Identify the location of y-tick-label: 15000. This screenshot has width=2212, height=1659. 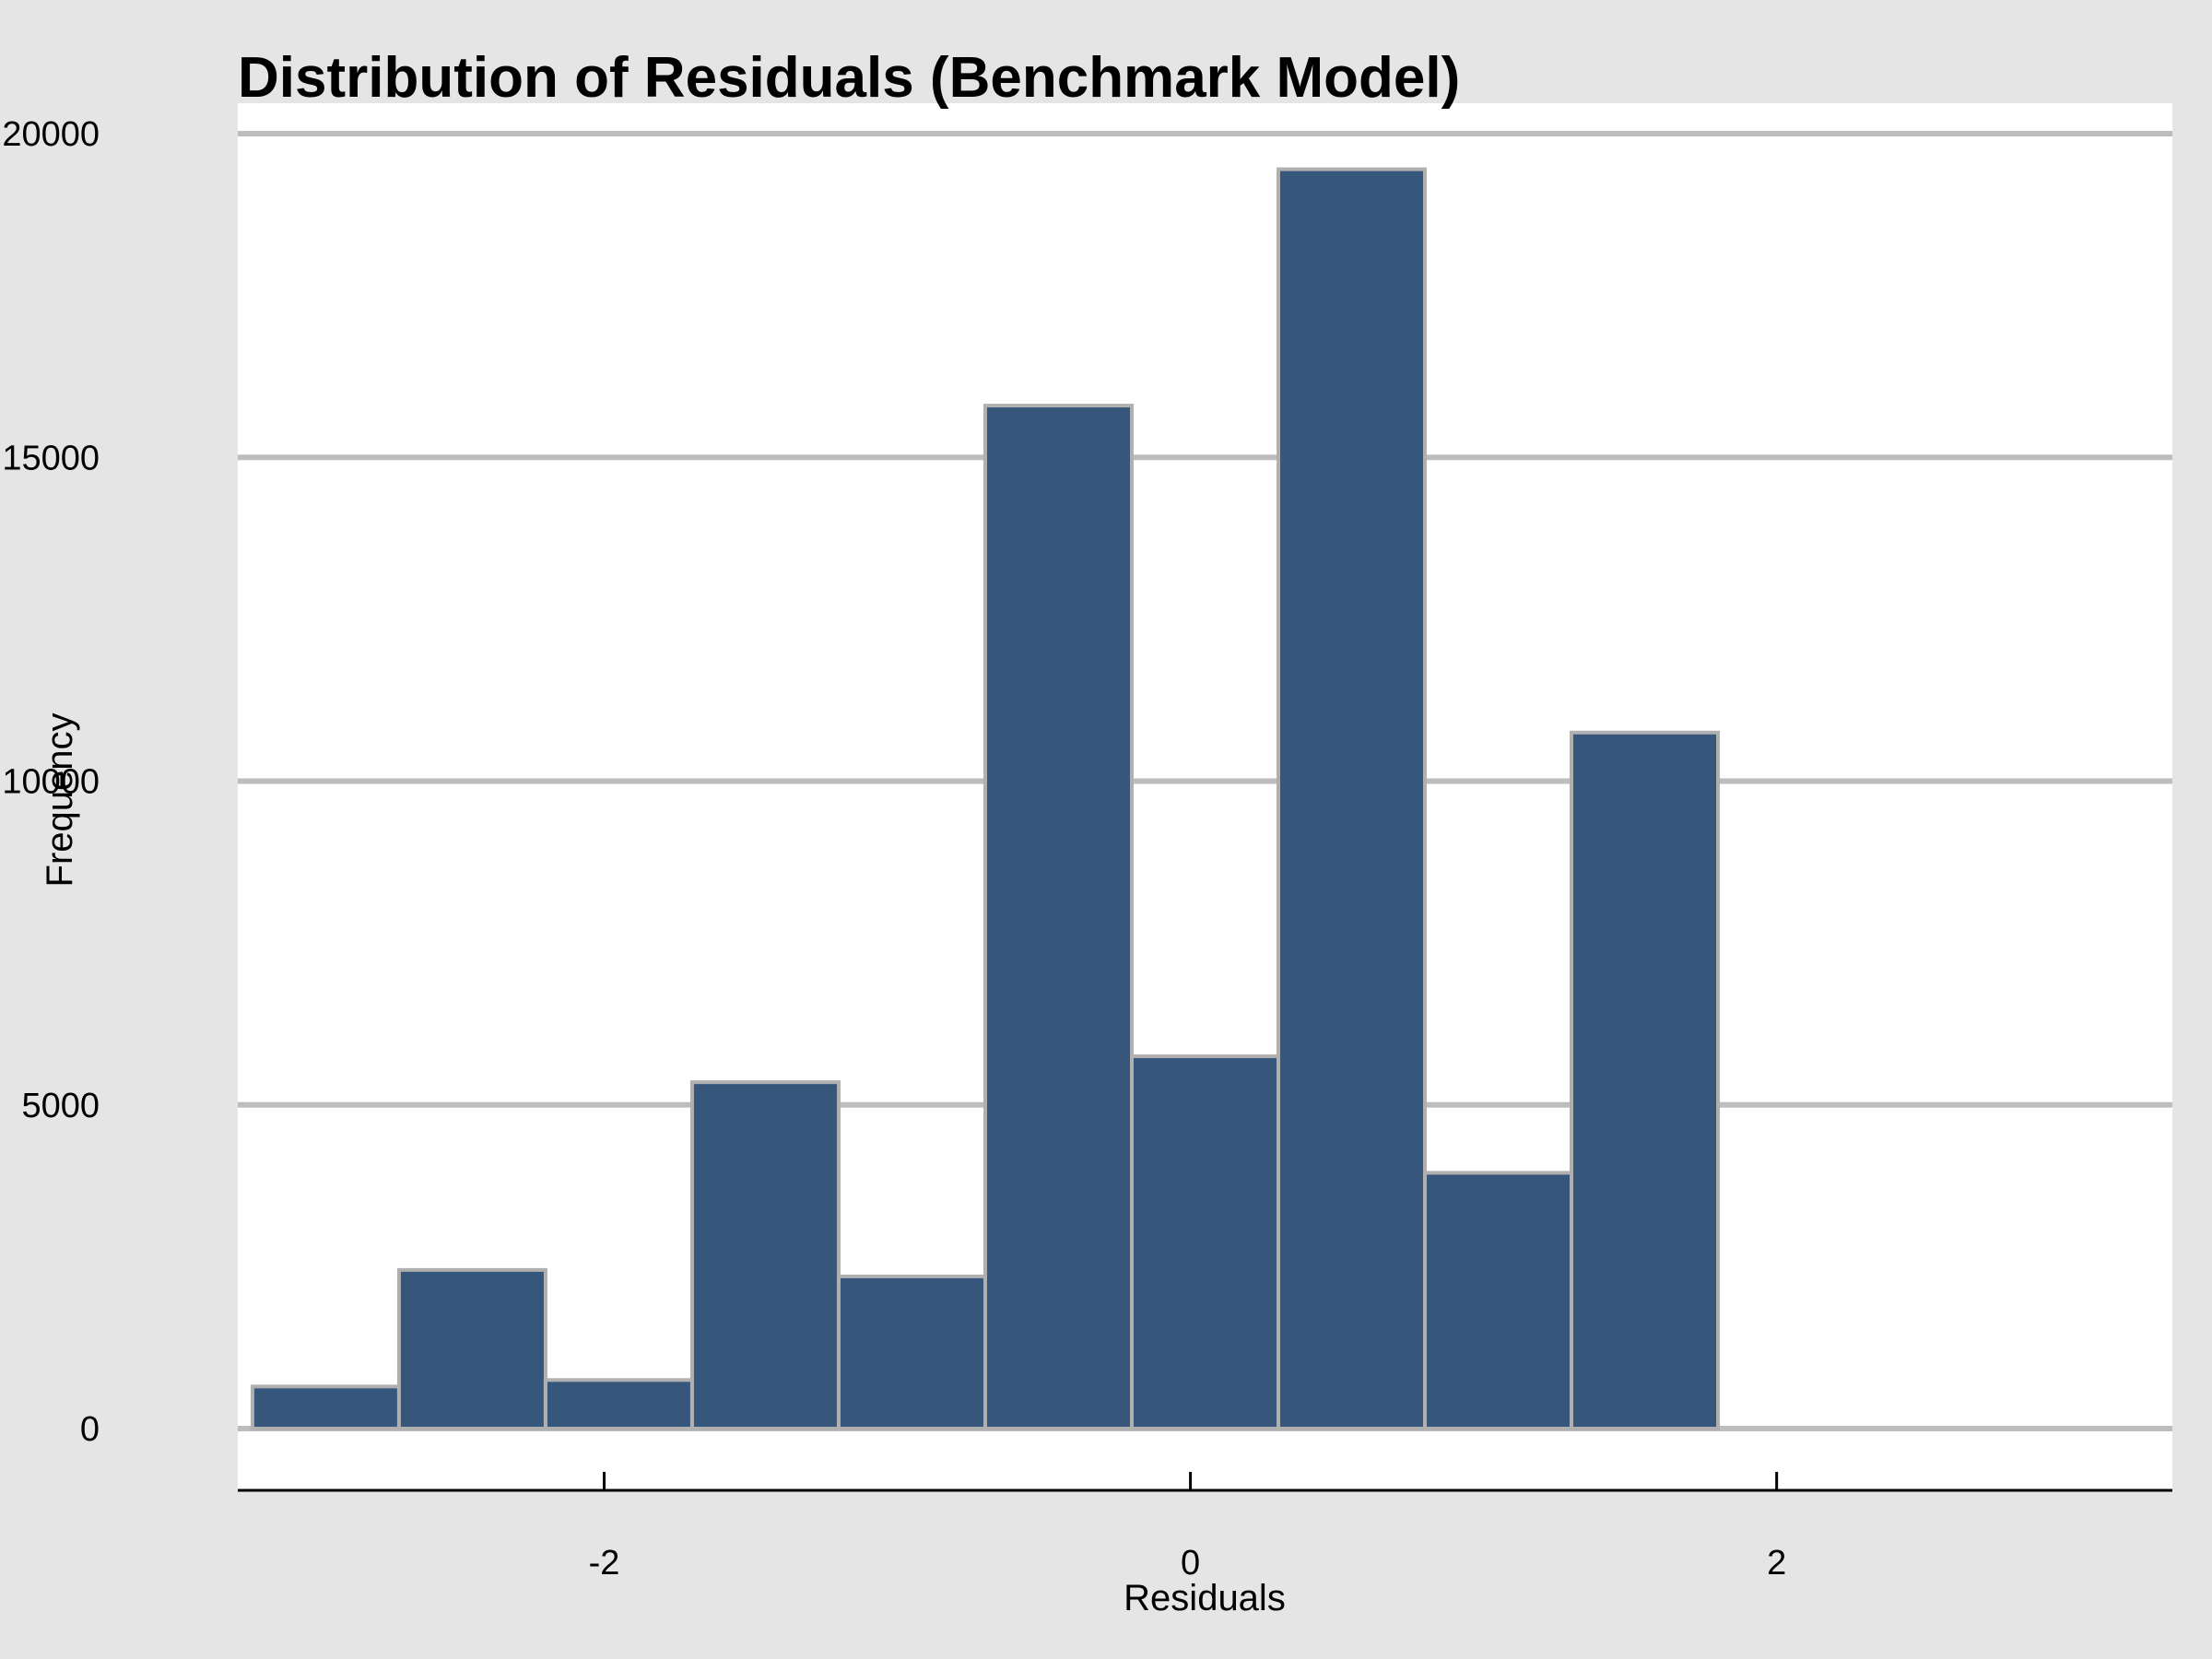
(51, 458).